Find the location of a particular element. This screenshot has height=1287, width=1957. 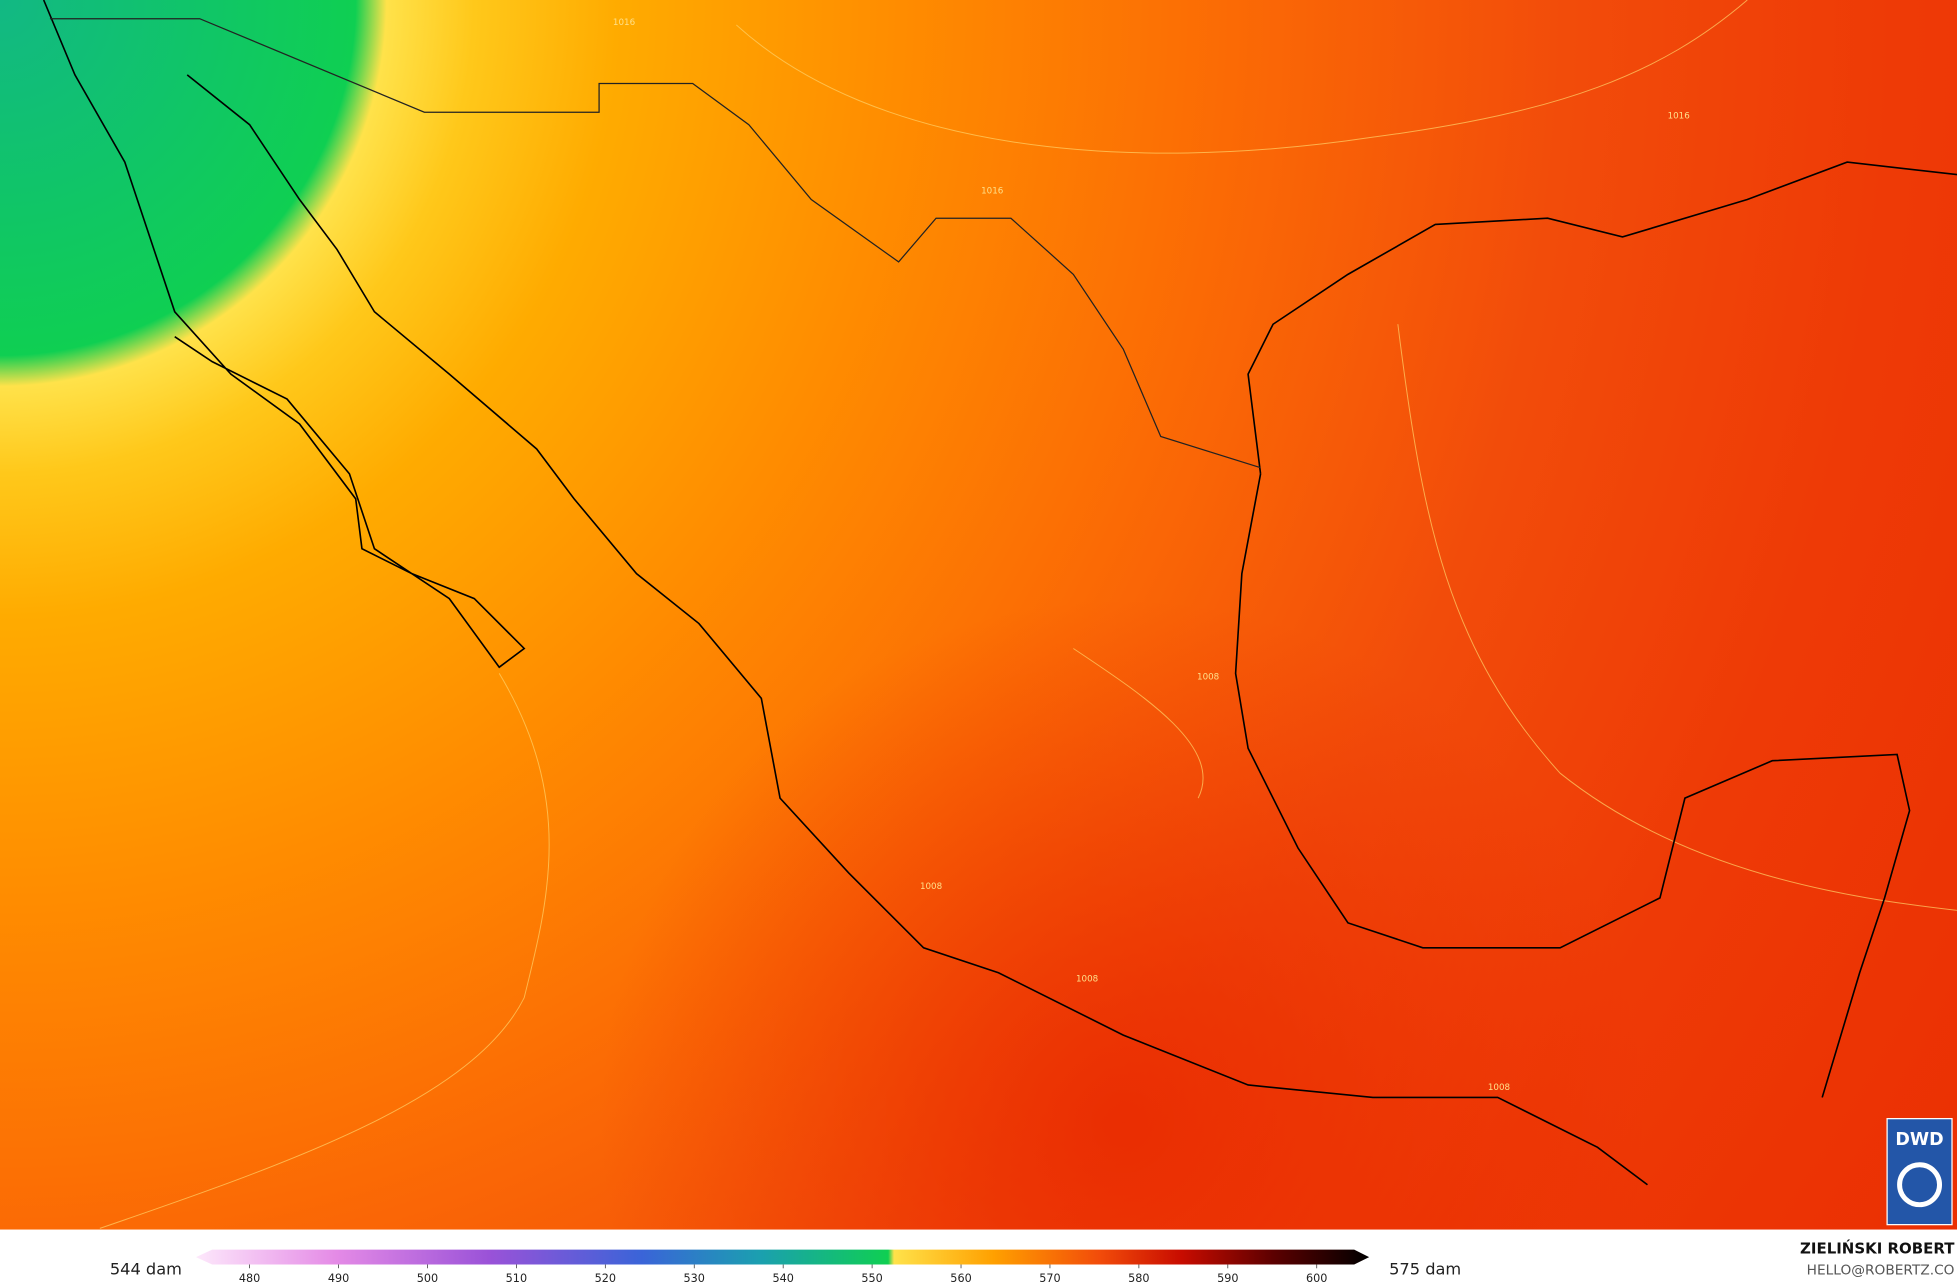

colorbar-max-label: 575 dam is located at coordinates (1425, 1269).